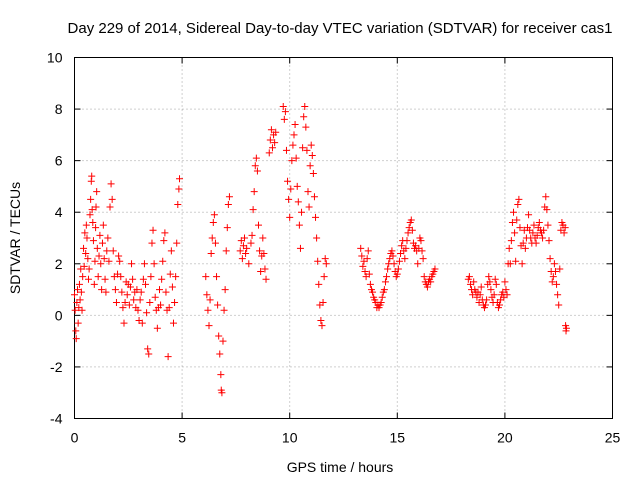  What do you see at coordinates (59, 161) in the screenshot?
I see `y-tick-label: 6` at bounding box center [59, 161].